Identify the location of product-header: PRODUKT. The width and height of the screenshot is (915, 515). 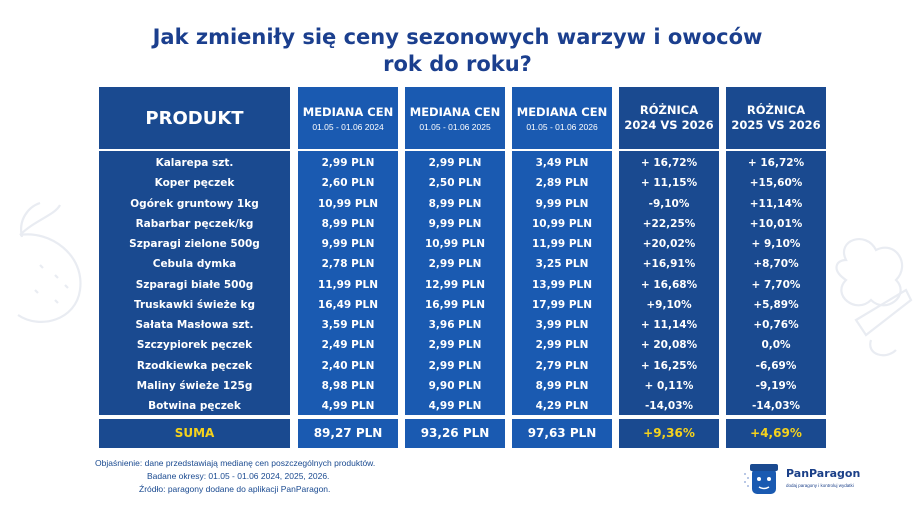
(194, 118).